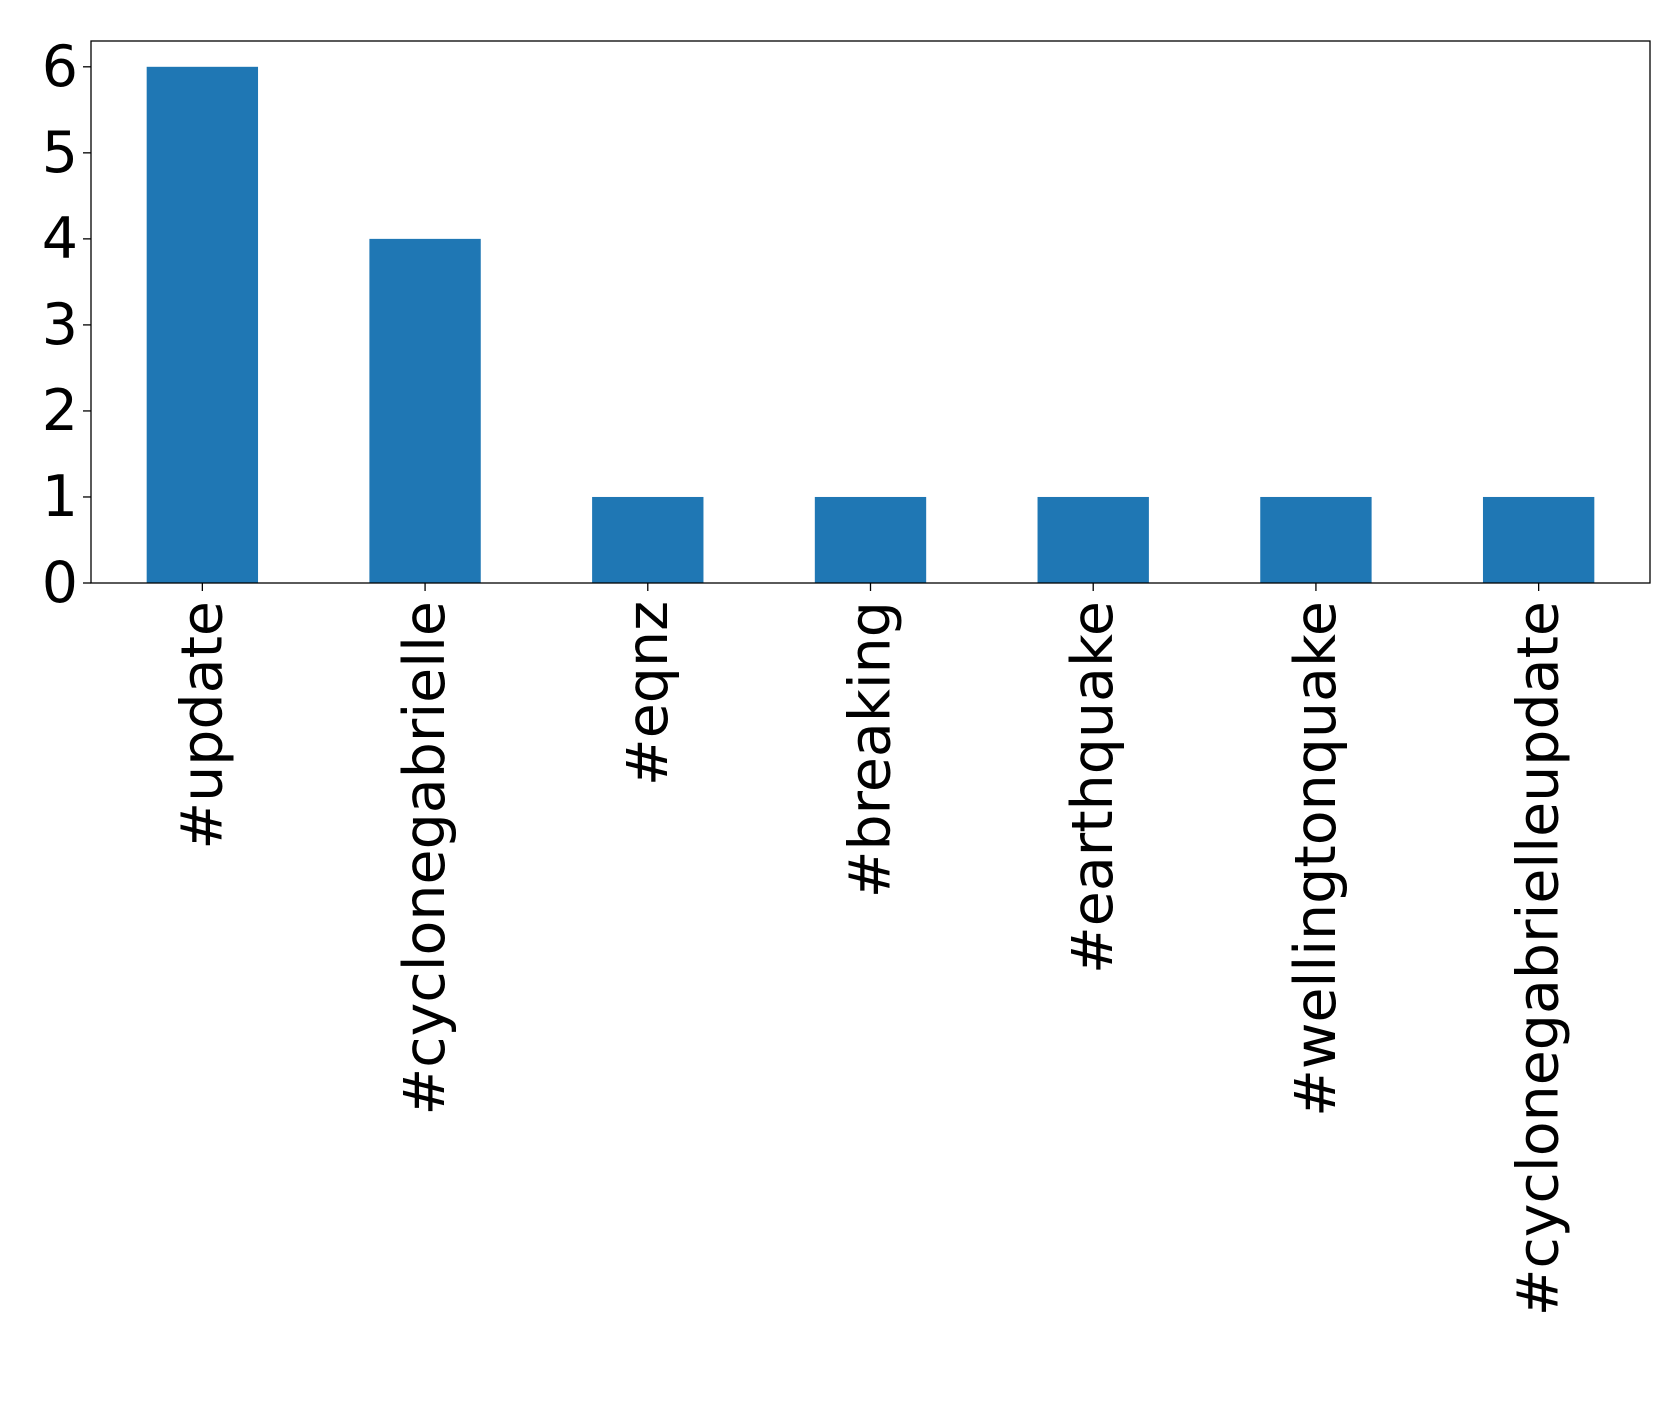  I want to click on x-tick-label: #breaking, so click(871, 749).